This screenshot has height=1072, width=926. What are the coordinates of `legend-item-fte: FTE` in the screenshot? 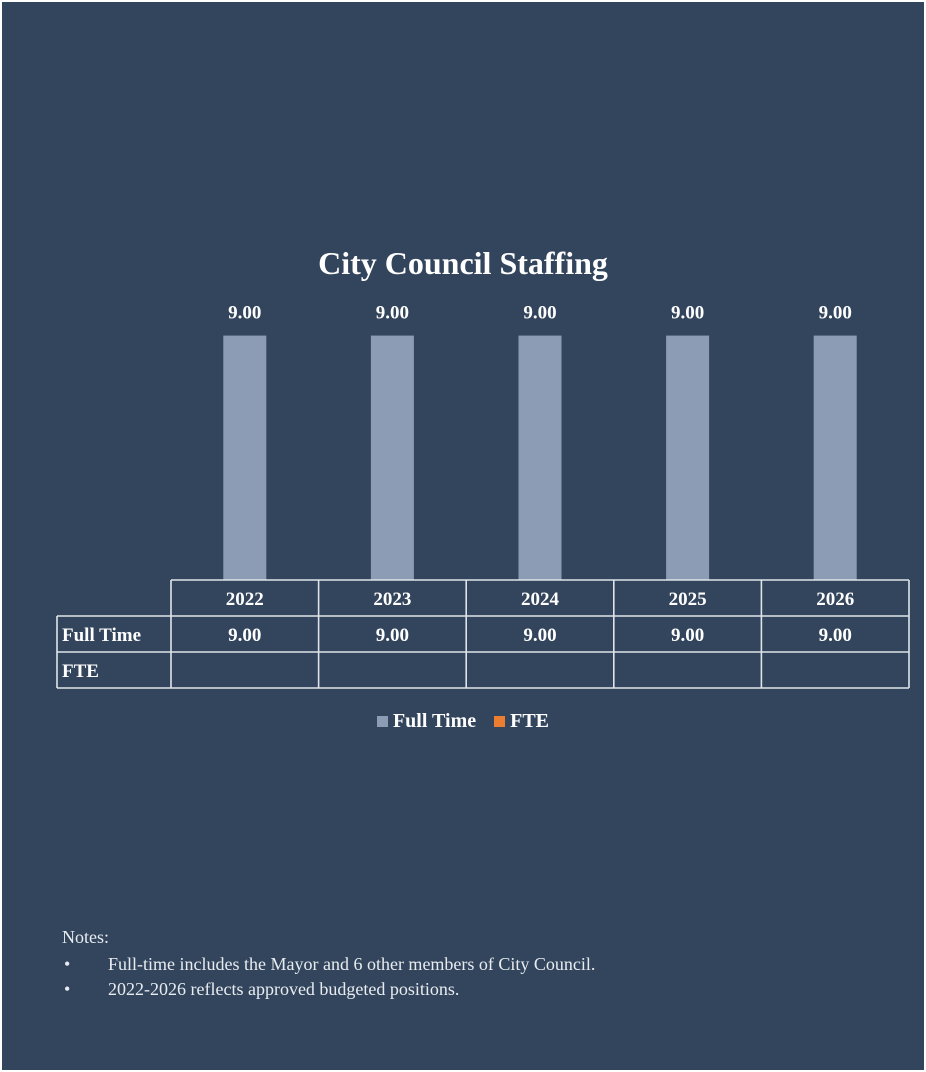 It's located at (521, 721).